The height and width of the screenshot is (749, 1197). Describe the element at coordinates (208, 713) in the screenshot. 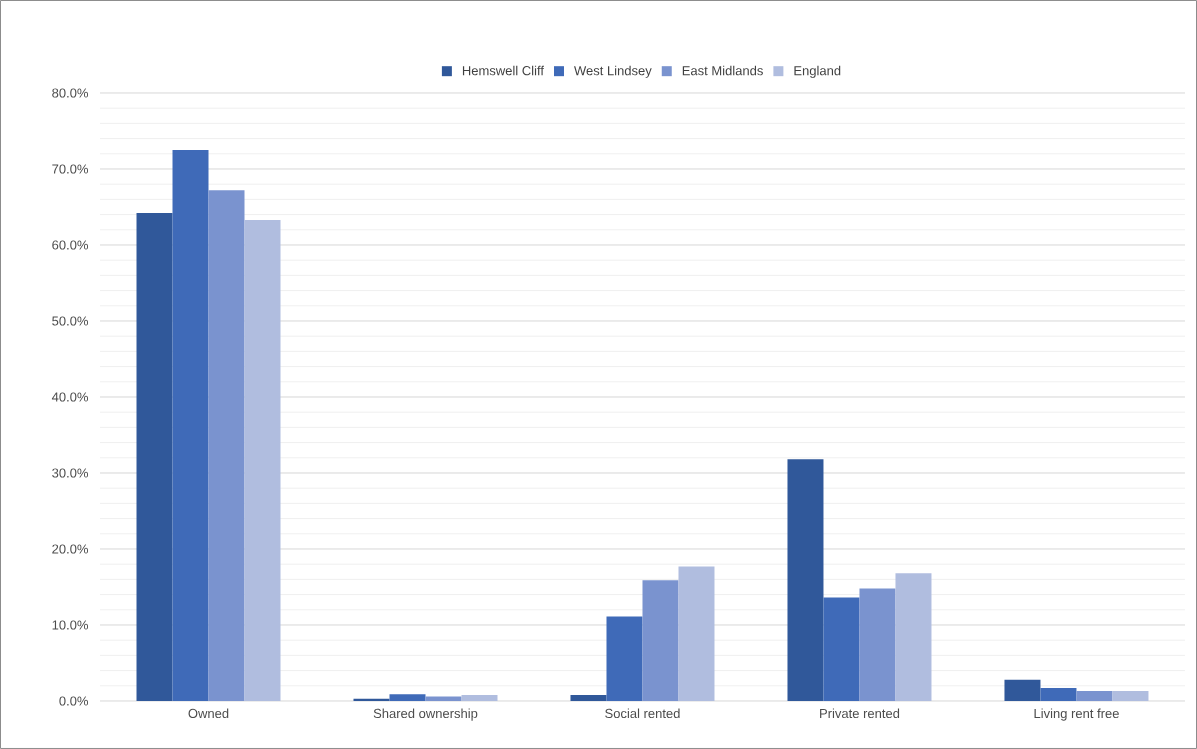

I see `x-tick-label: Owned` at that location.